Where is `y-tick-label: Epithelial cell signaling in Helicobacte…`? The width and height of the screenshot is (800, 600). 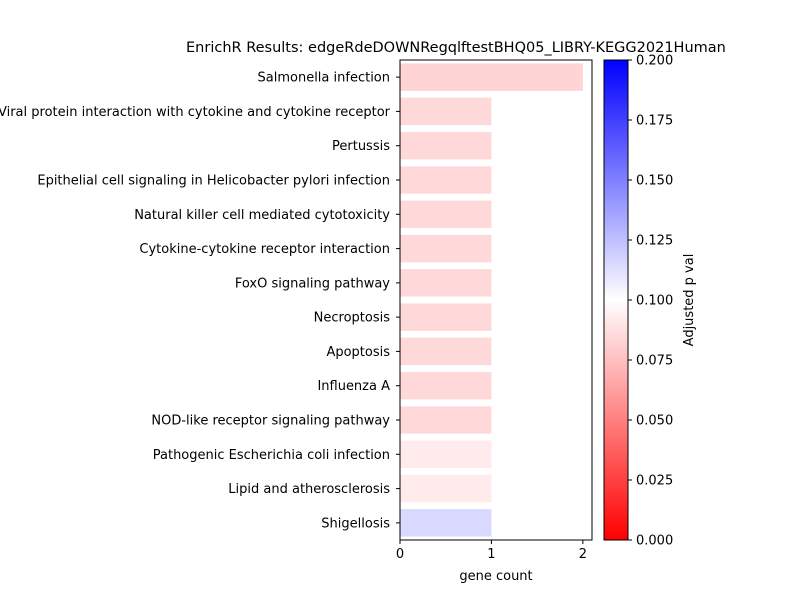 y-tick-label: Epithelial cell signaling in Helicobacte… is located at coordinates (213, 181).